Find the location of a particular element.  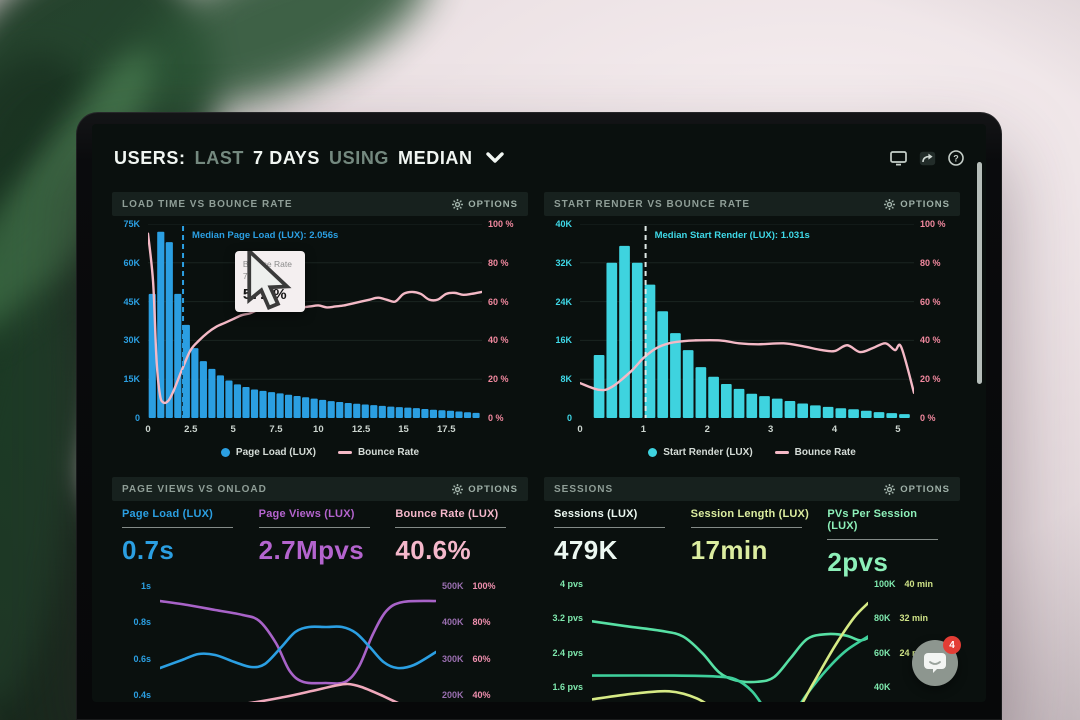

axis-tick: 200K 40% is located at coordinates (466, 694).